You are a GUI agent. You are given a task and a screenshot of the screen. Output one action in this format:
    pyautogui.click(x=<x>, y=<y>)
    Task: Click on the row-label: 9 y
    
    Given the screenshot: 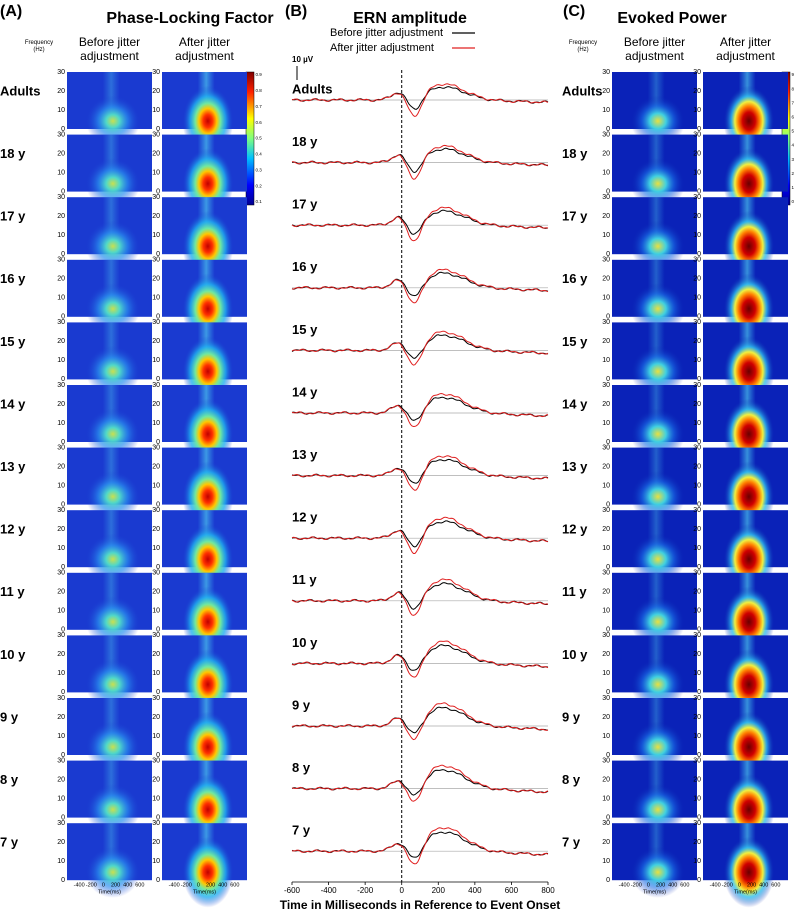 What is the action you would take?
    pyautogui.click(x=301, y=704)
    